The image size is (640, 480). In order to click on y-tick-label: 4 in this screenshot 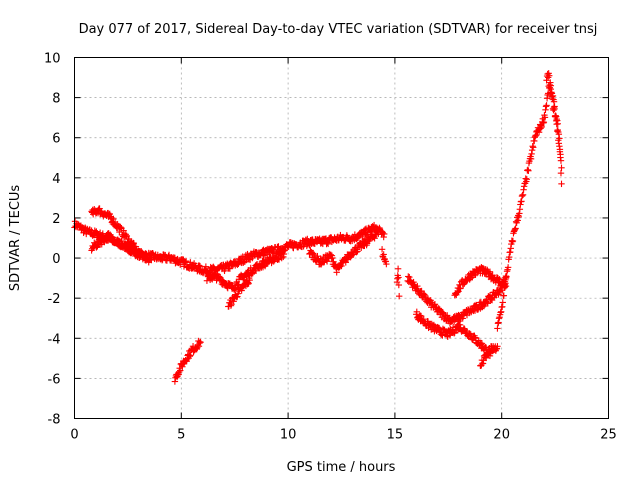, I will do `click(56, 179)`.